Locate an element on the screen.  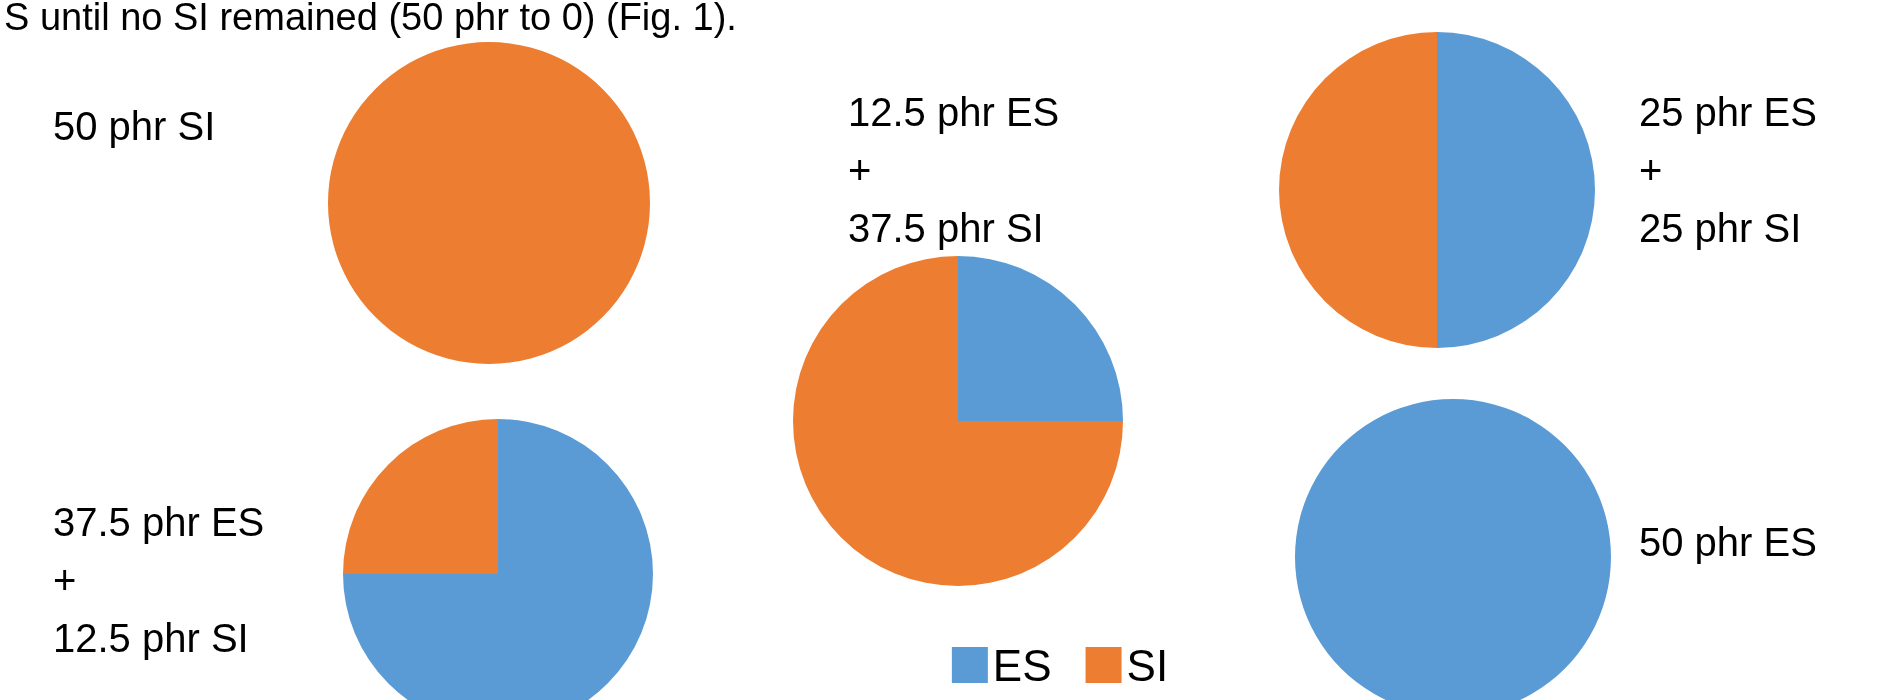
chart-title: 12.5 phr ES + 37.5 phr SI is located at coordinates (954, 170).